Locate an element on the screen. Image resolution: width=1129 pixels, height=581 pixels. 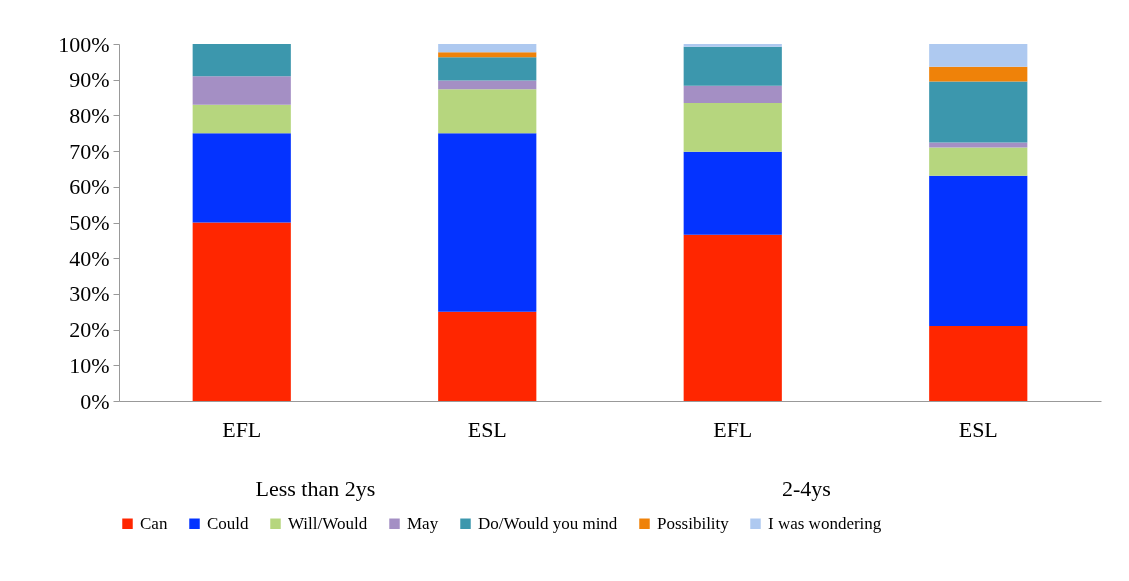
legend-label: Could is located at coordinates (228, 523).